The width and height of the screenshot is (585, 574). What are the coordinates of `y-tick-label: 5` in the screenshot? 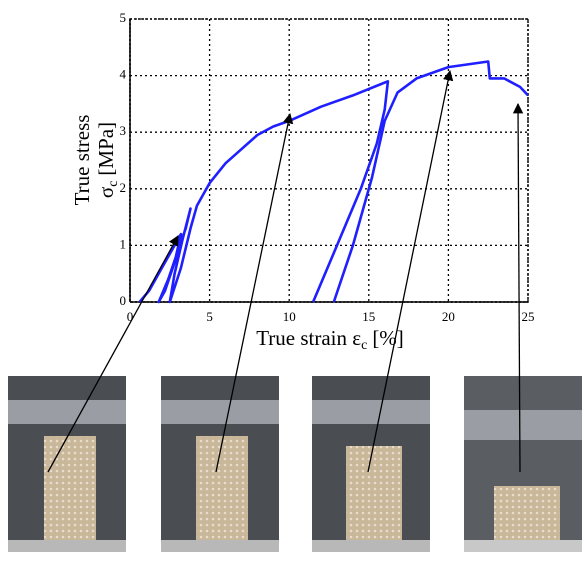 It's located at (123, 17).